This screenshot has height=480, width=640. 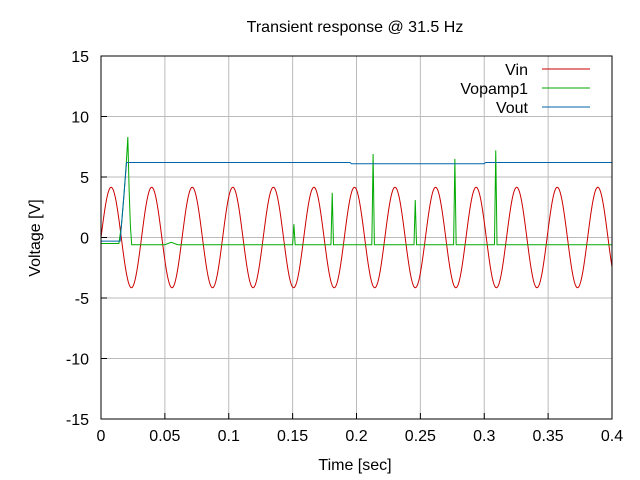 I want to click on x-tick-label: 0.25, so click(x=420, y=436).